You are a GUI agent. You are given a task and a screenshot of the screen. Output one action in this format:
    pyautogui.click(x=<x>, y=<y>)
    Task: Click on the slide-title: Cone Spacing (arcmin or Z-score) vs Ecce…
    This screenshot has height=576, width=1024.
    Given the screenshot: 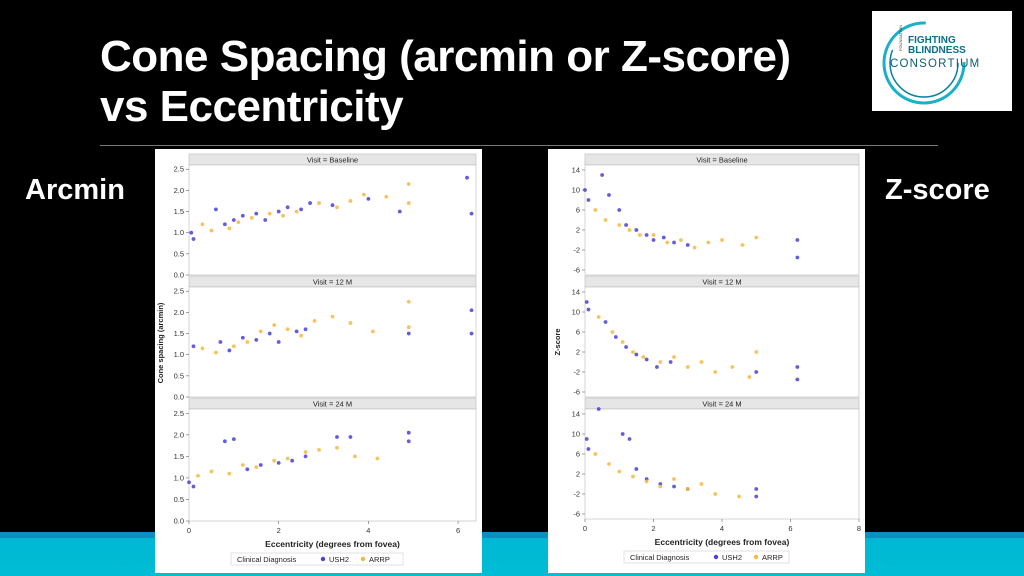 What is the action you would take?
    pyautogui.click(x=445, y=81)
    